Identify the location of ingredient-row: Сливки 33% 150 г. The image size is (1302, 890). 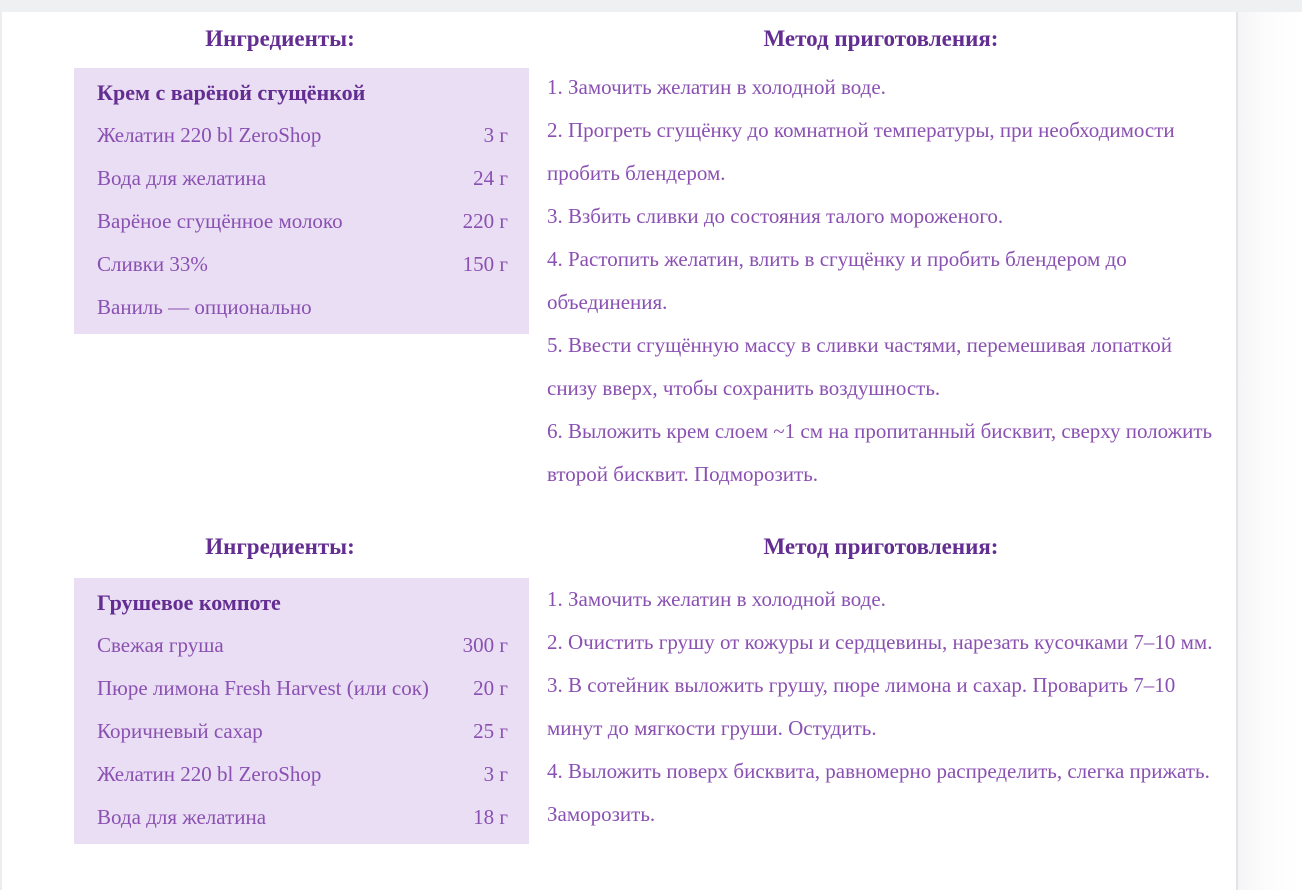
(302, 264).